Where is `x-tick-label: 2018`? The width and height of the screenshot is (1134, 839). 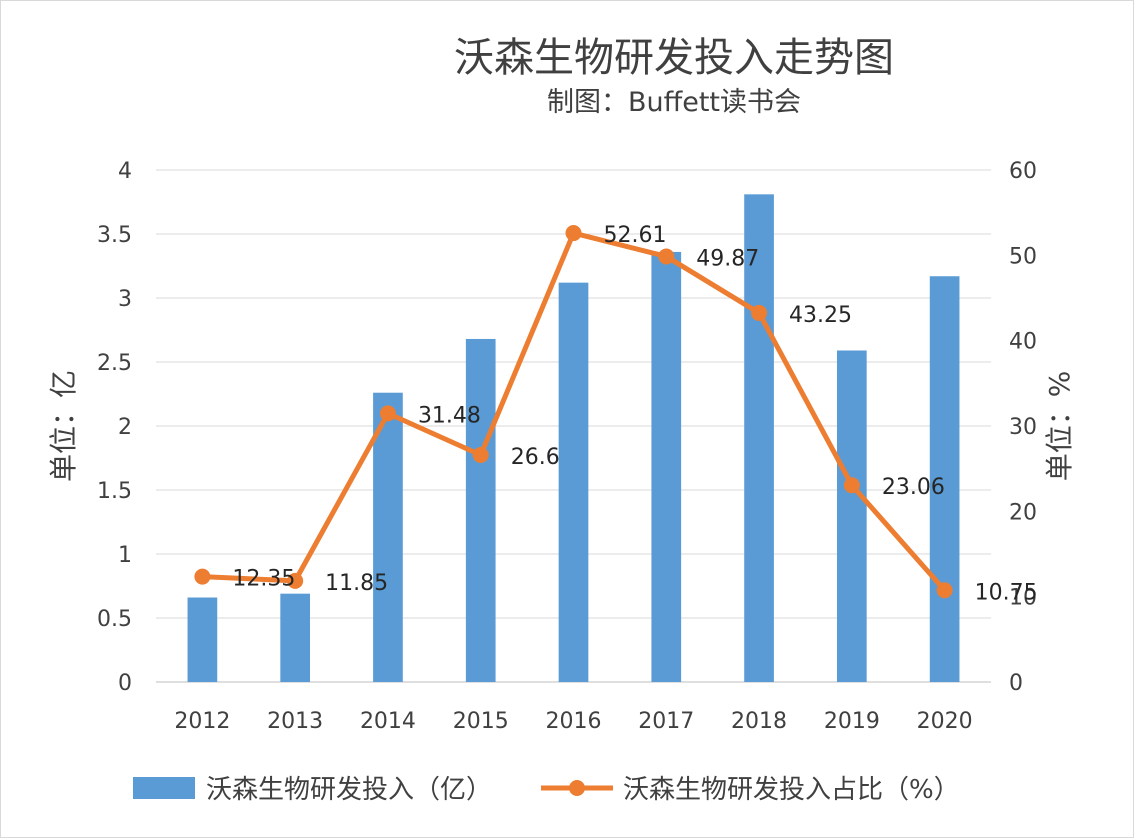
x-tick-label: 2018 is located at coordinates (759, 721).